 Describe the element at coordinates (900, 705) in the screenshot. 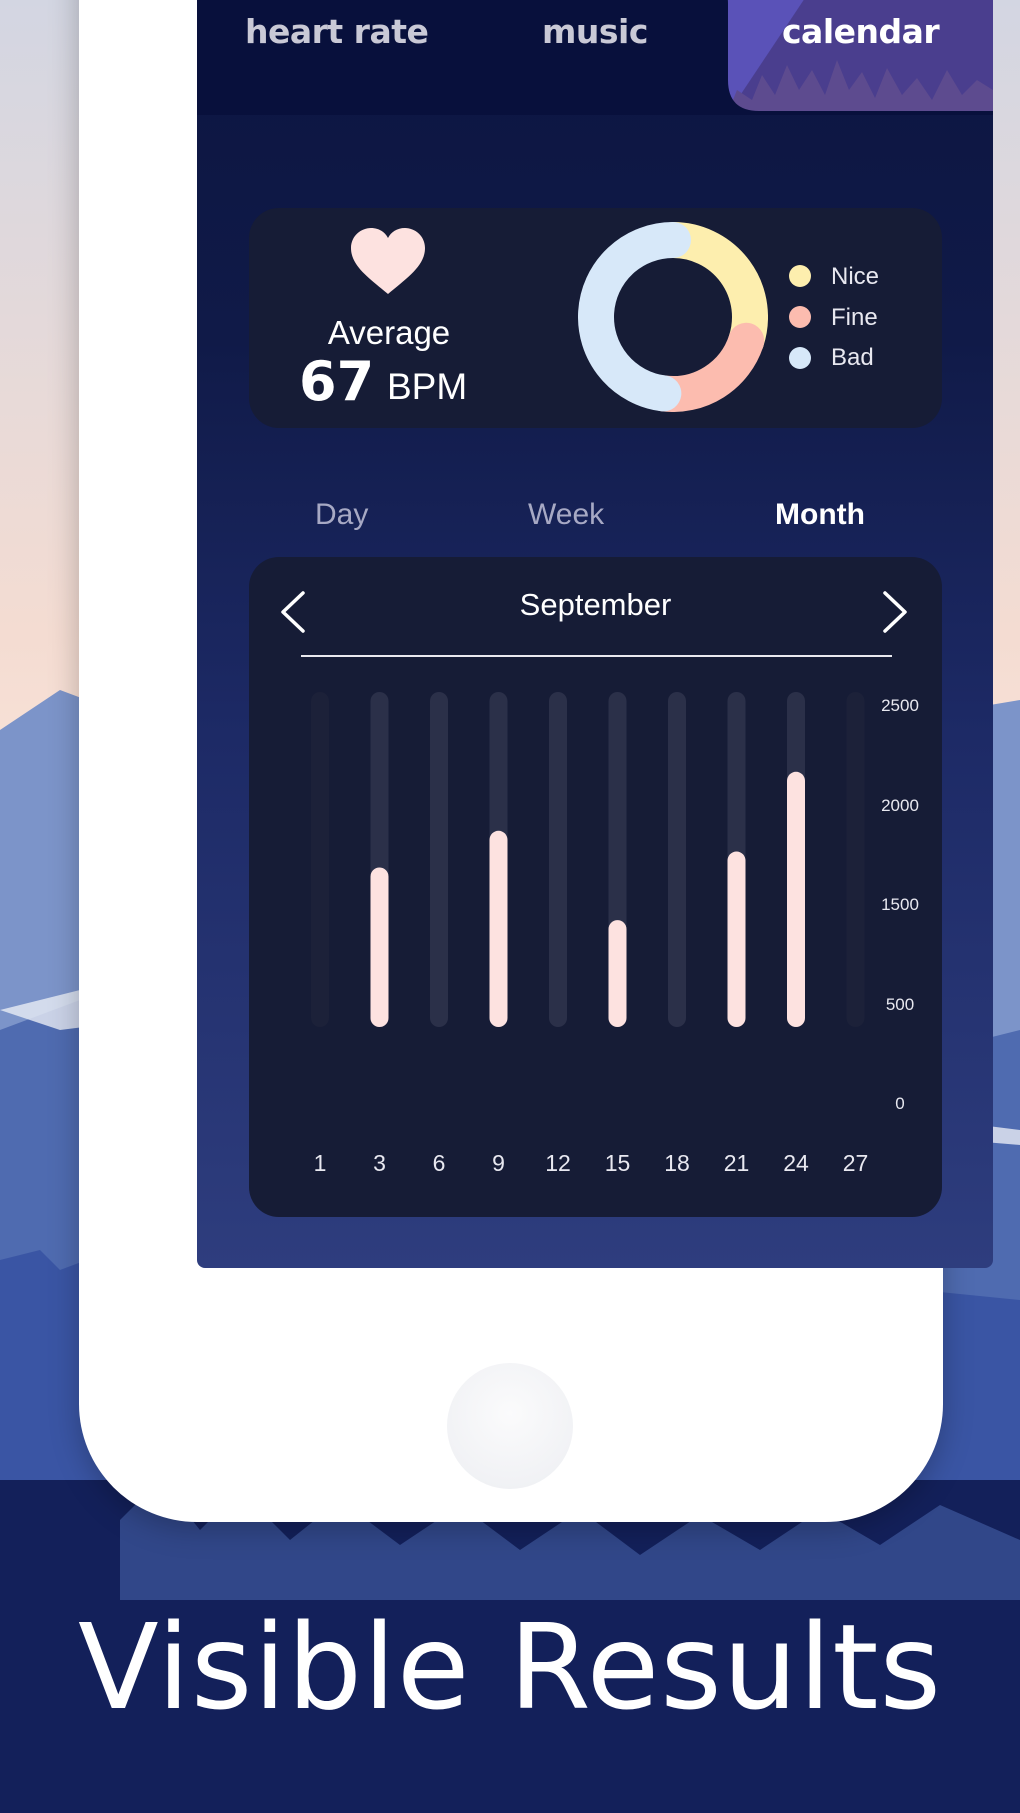

I see `y-tick-label: 2500` at that location.